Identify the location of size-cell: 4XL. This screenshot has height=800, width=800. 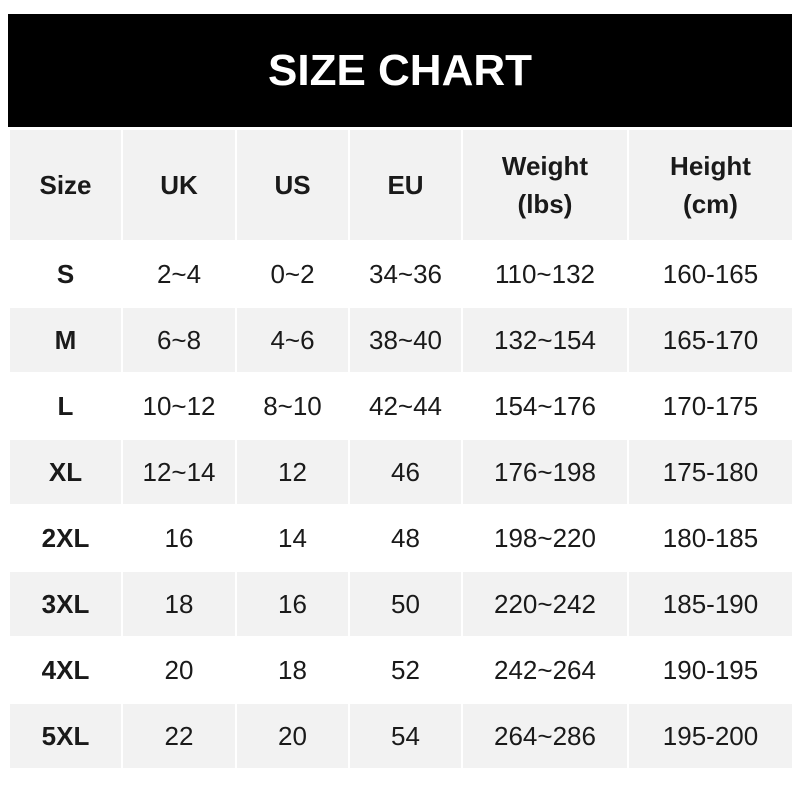
(65, 670).